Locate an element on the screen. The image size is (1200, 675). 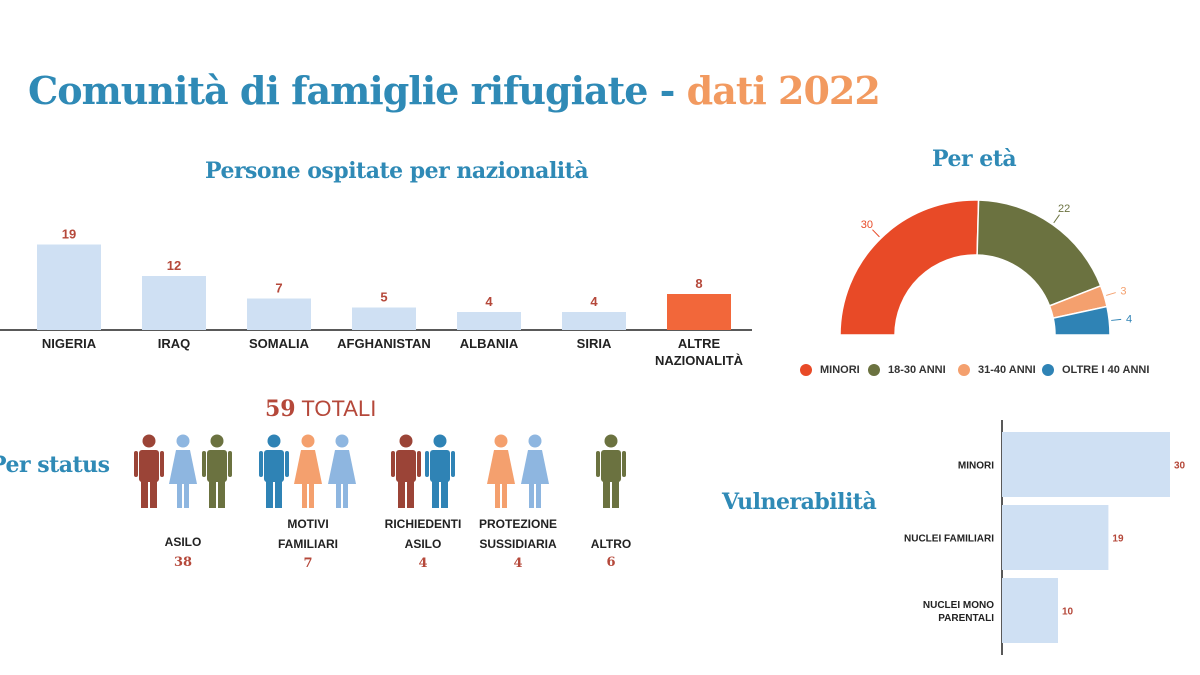
status-value: 7 is located at coordinates (308, 563).